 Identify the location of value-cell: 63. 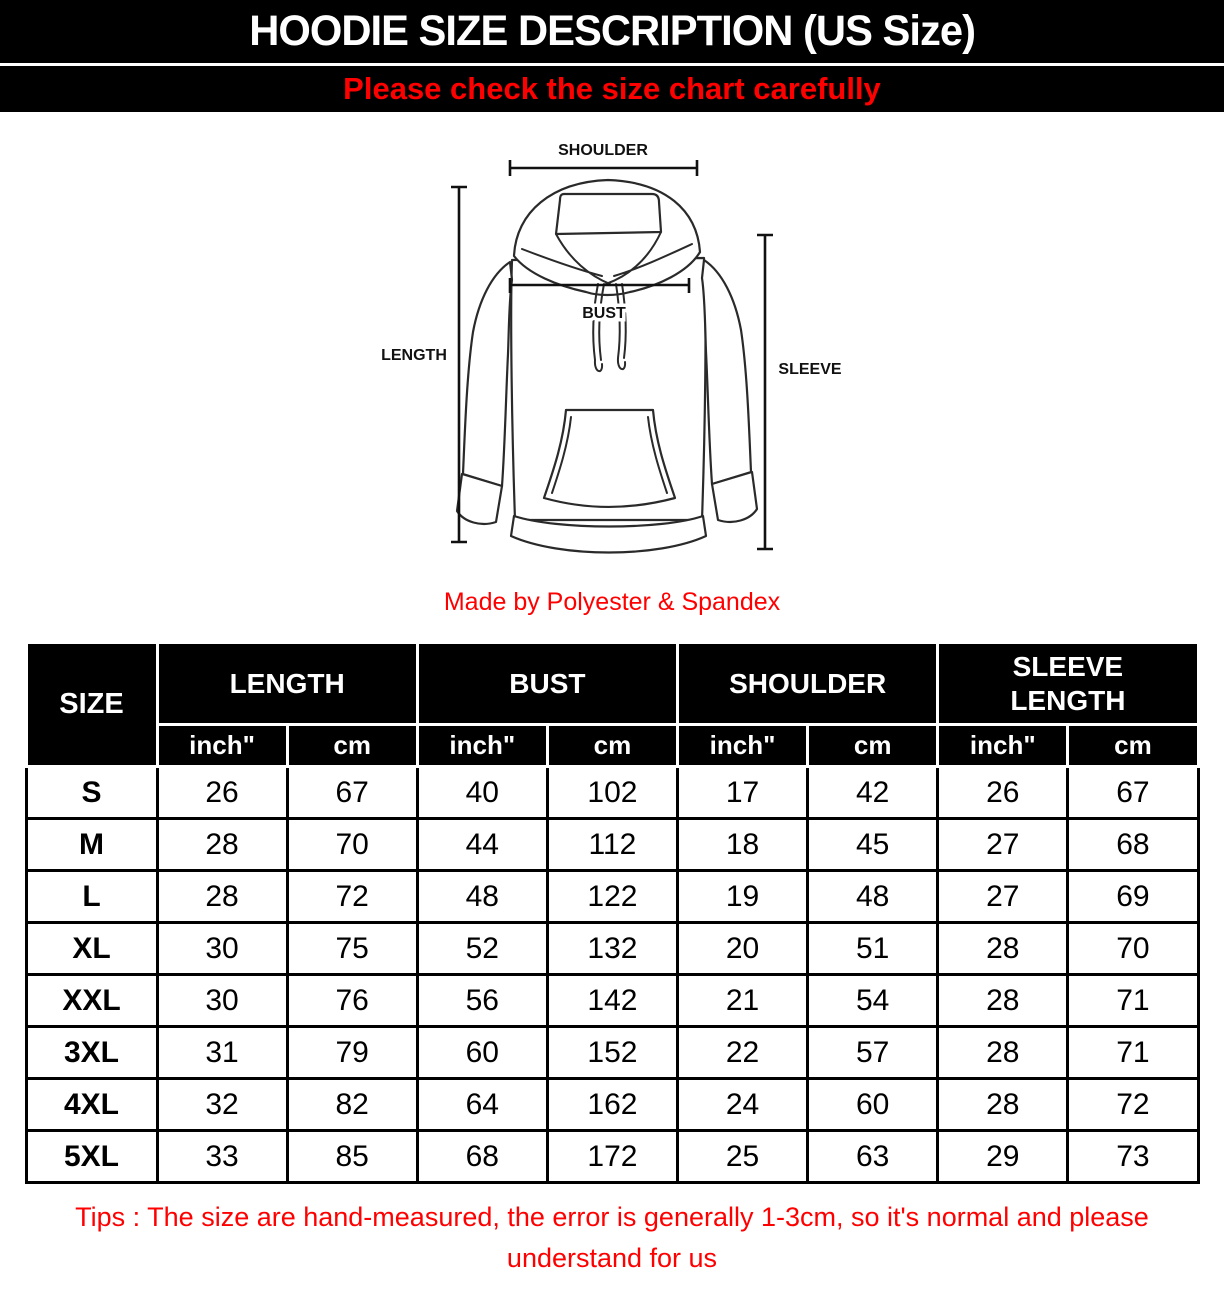
(873, 1156).